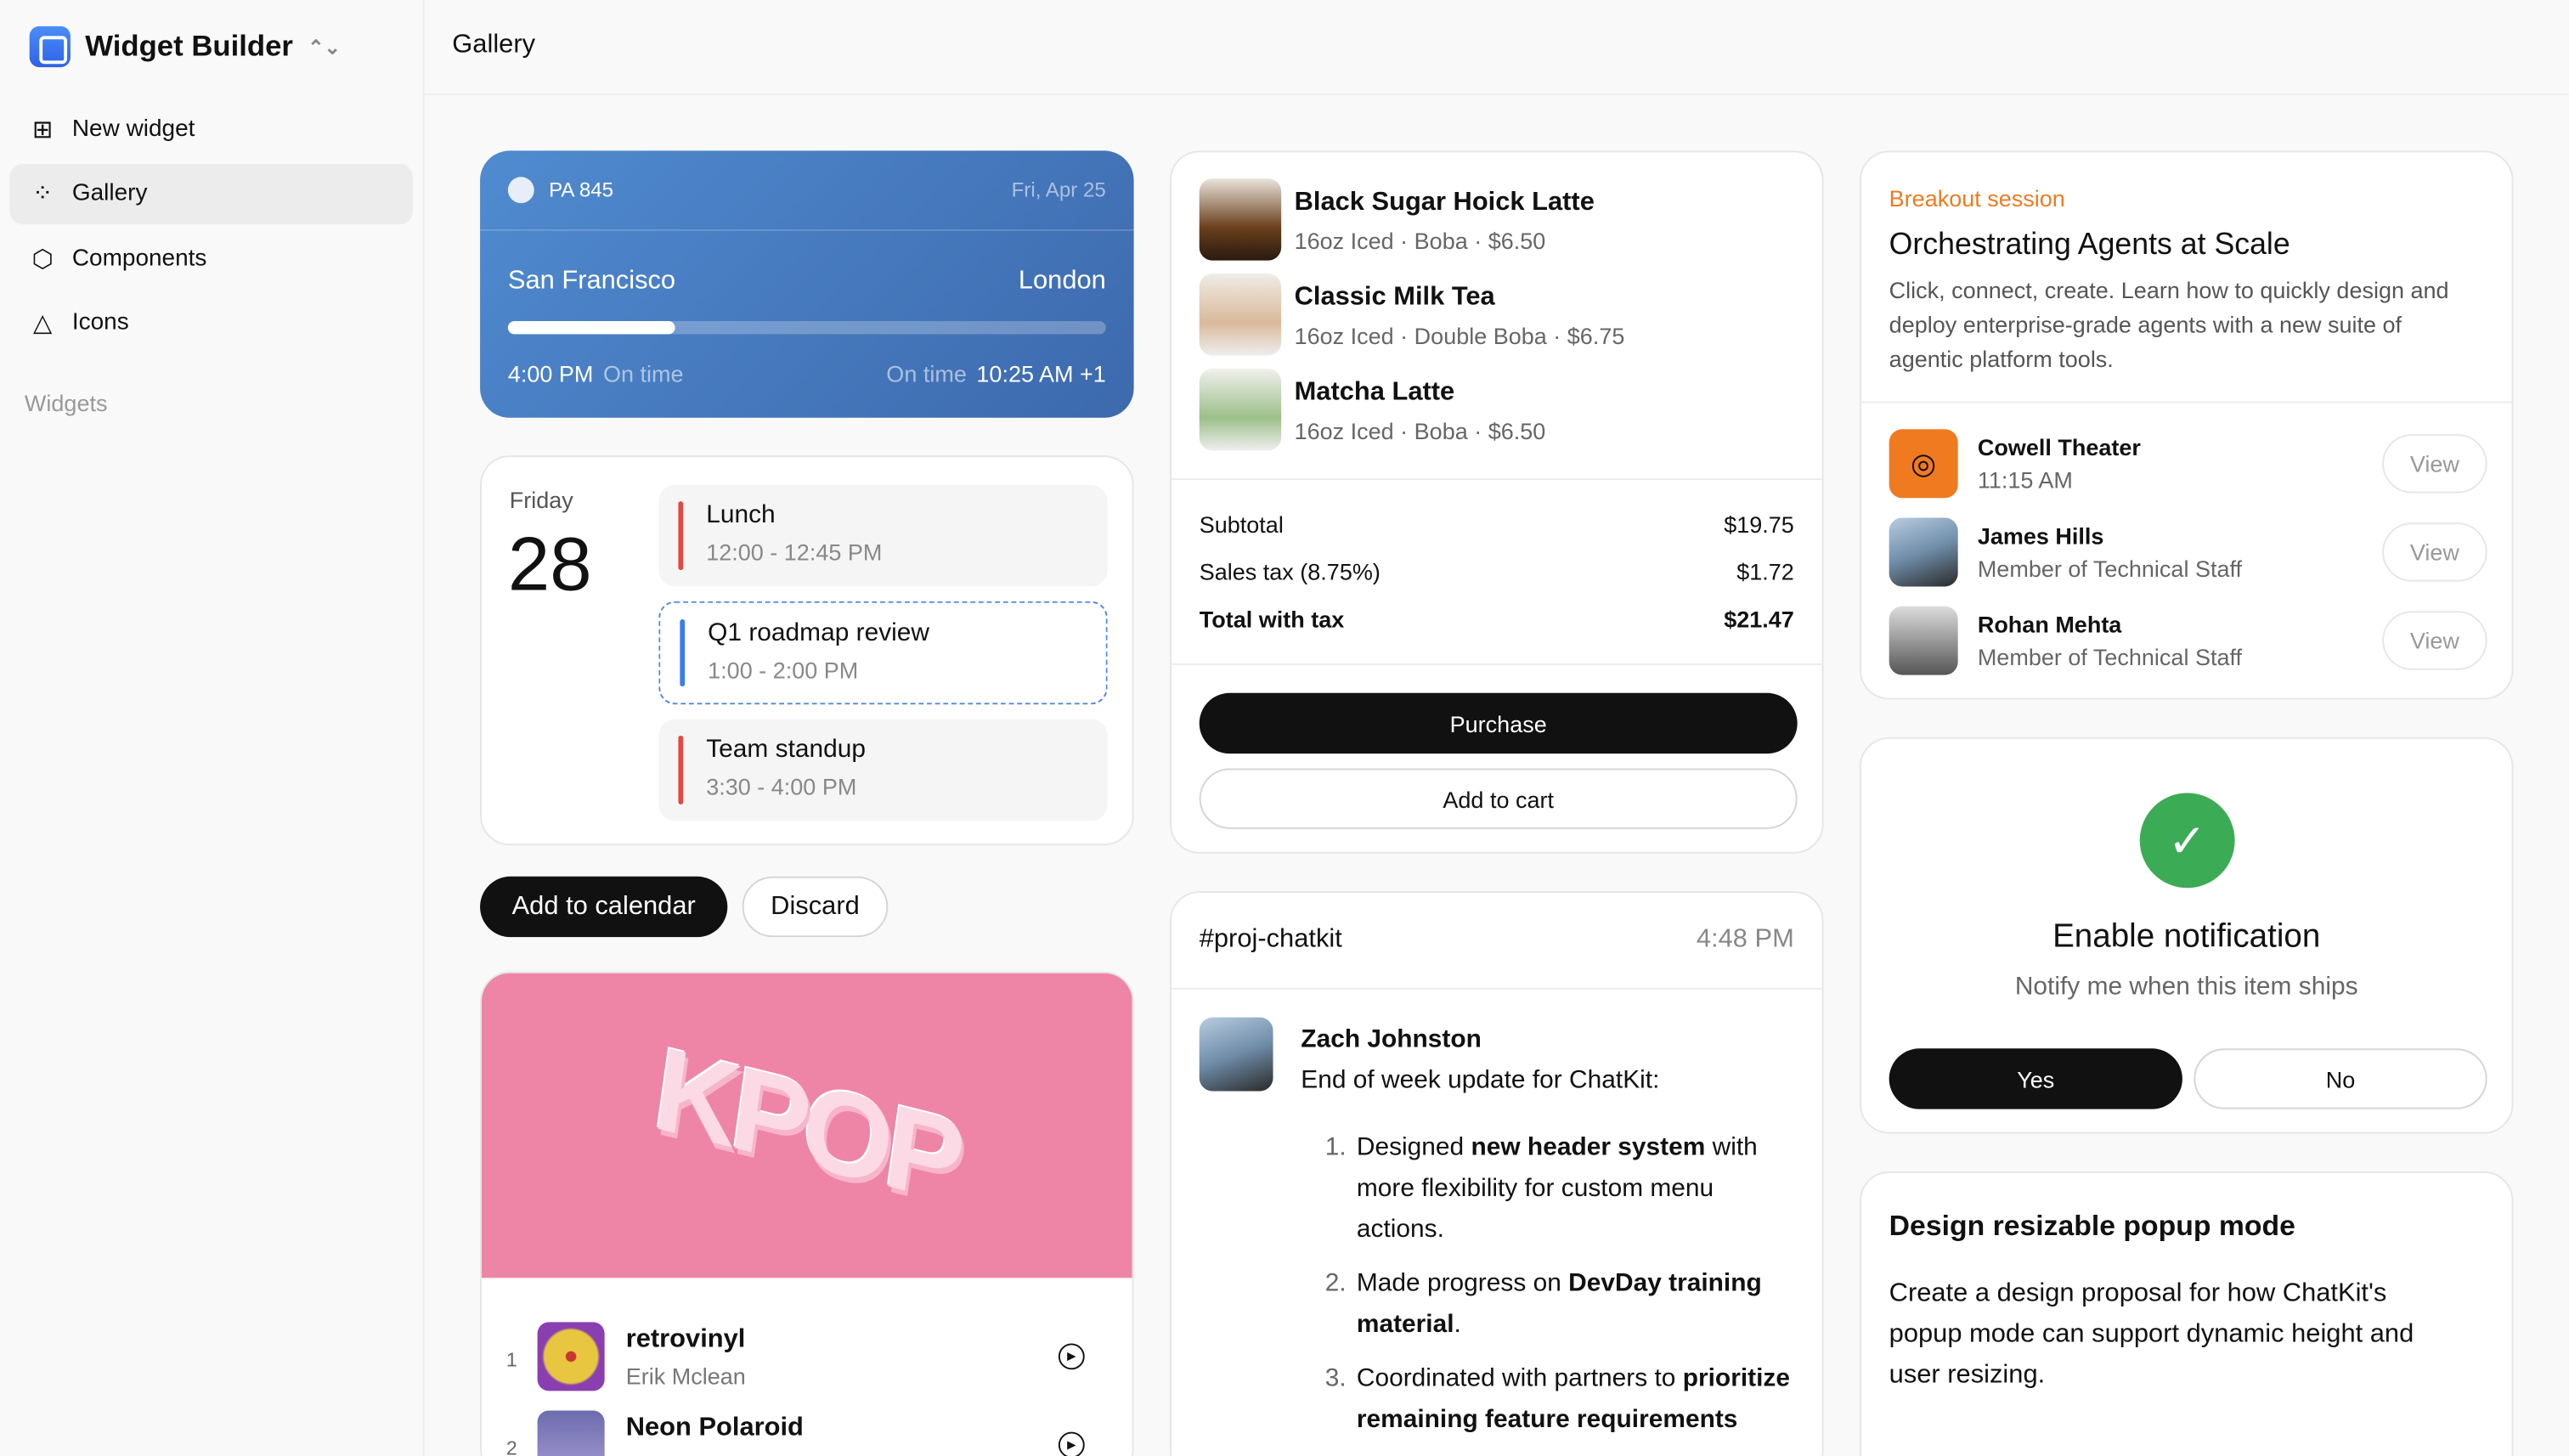  Describe the element at coordinates (1420, 431) in the screenshot. I see `item-detail: 16oz Iced · Boba · $6.50` at that location.